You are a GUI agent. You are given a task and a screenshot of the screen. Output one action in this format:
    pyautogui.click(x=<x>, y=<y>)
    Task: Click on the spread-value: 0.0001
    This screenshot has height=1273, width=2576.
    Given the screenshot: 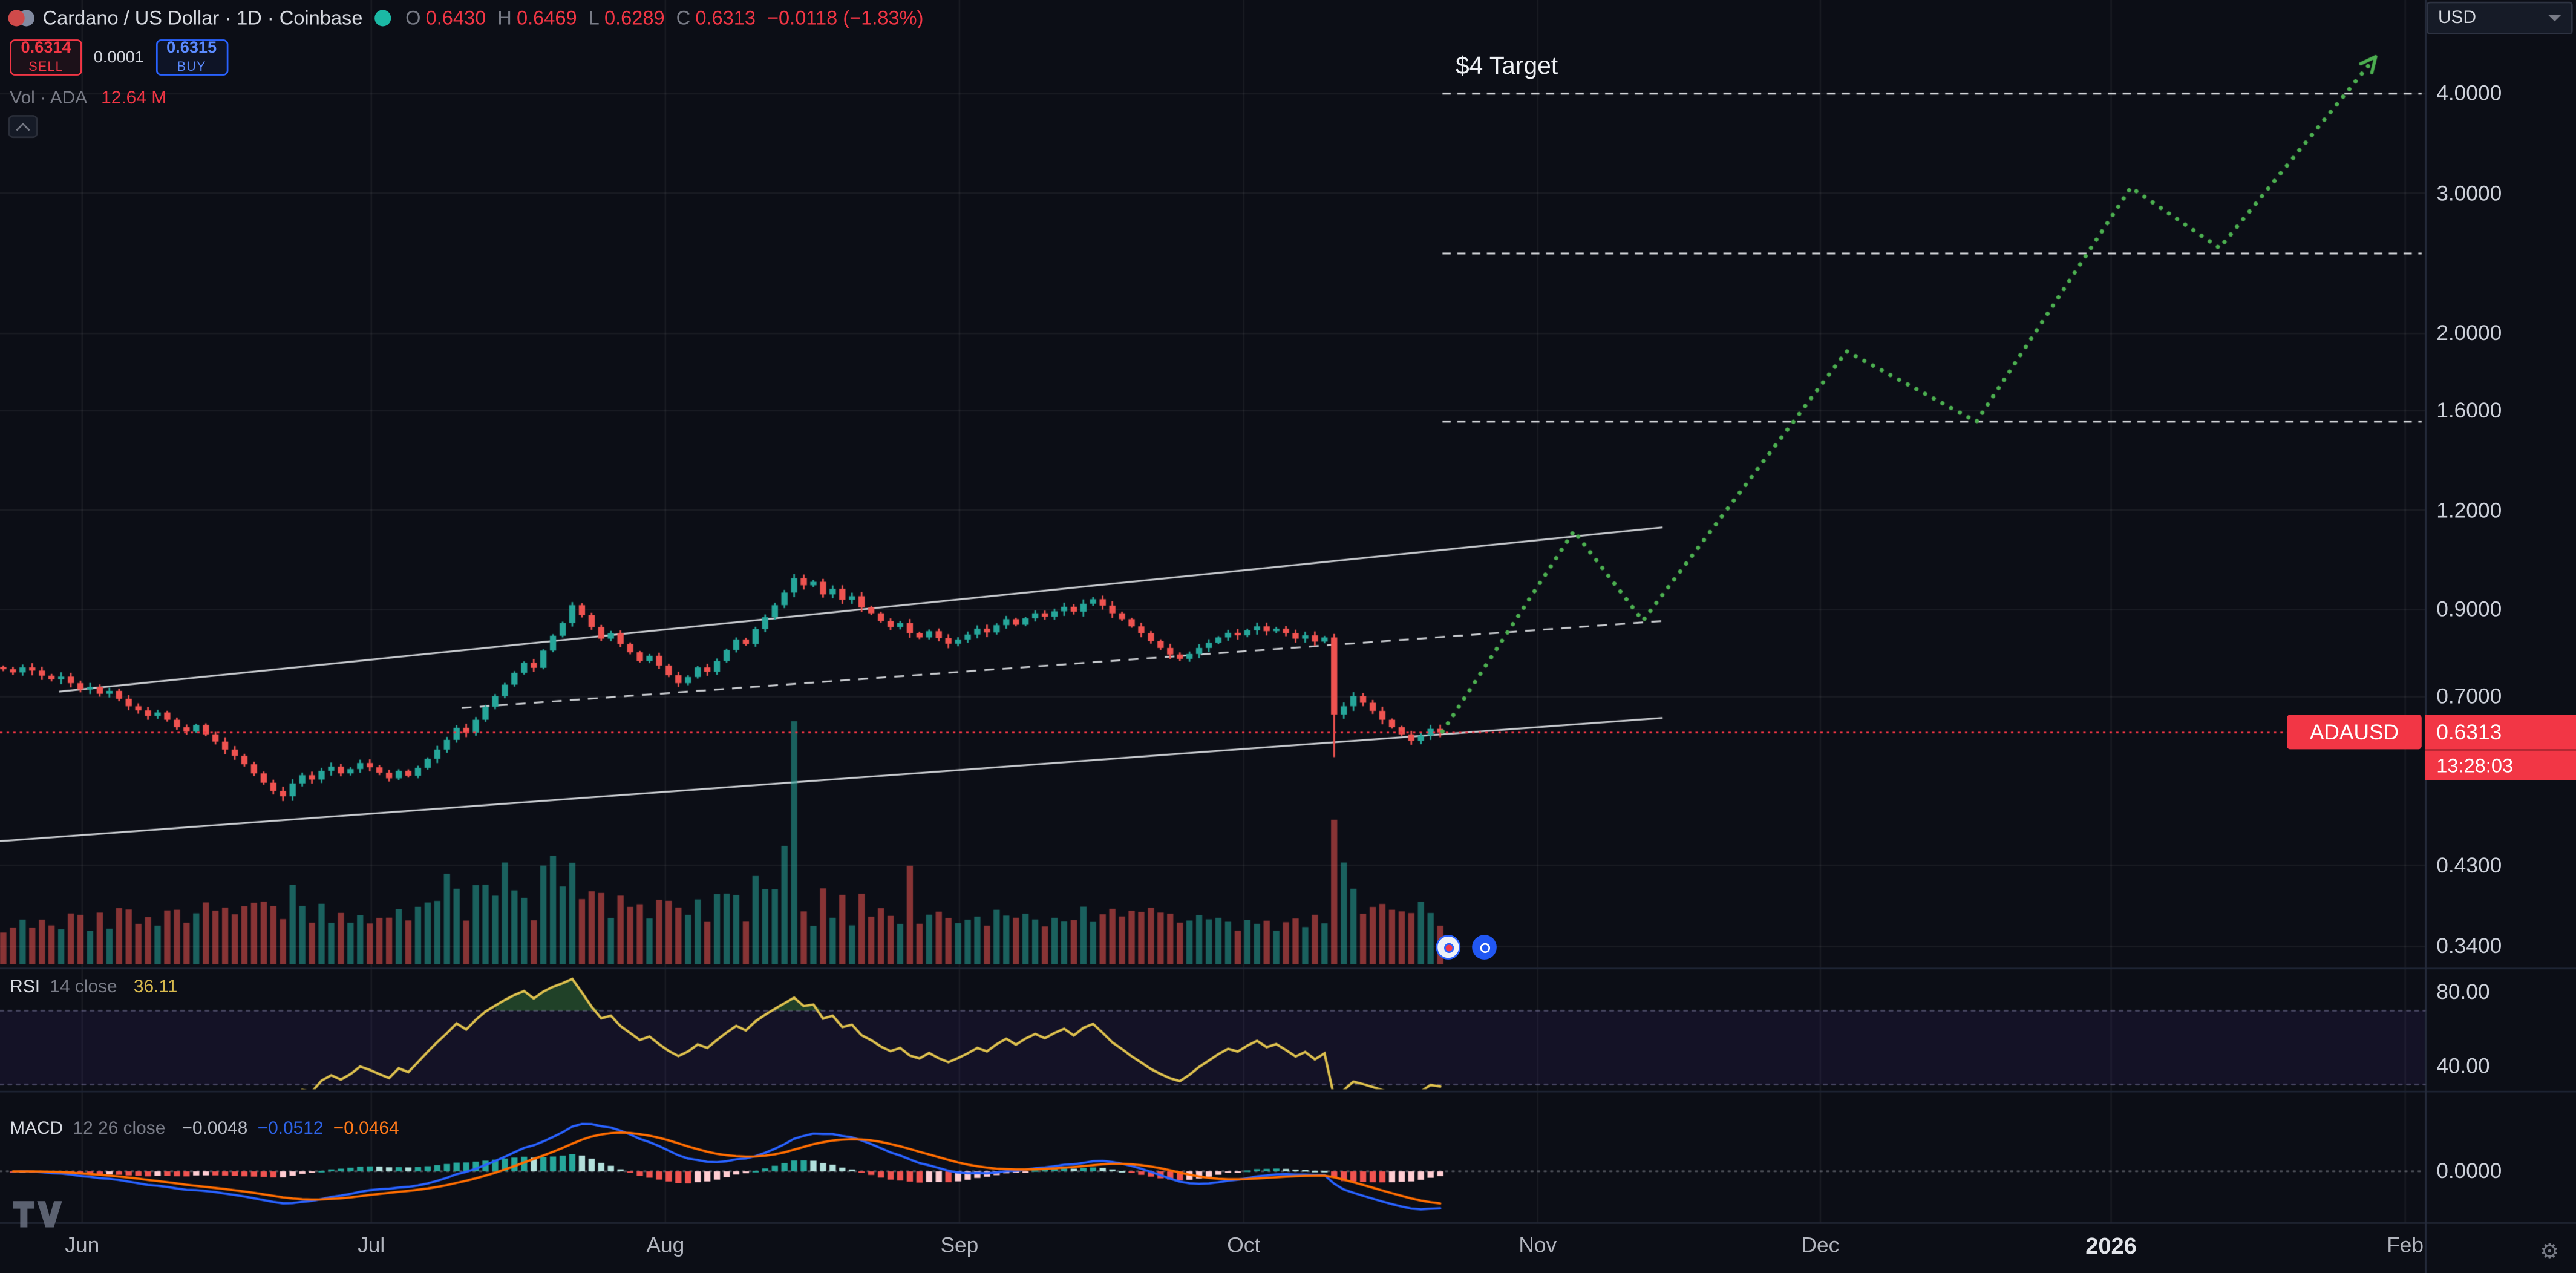 What is the action you would take?
    pyautogui.click(x=118, y=57)
    